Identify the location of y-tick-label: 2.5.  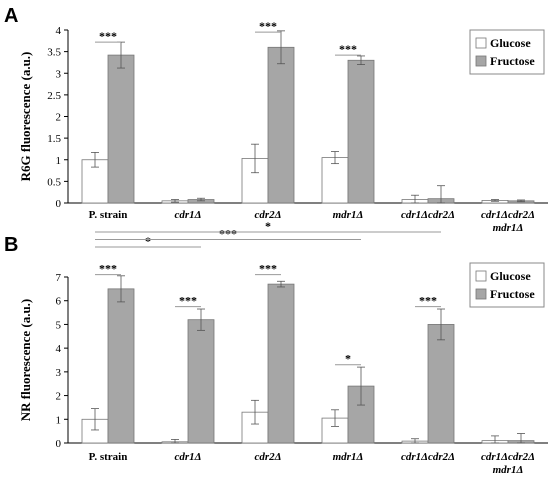
(54, 96).